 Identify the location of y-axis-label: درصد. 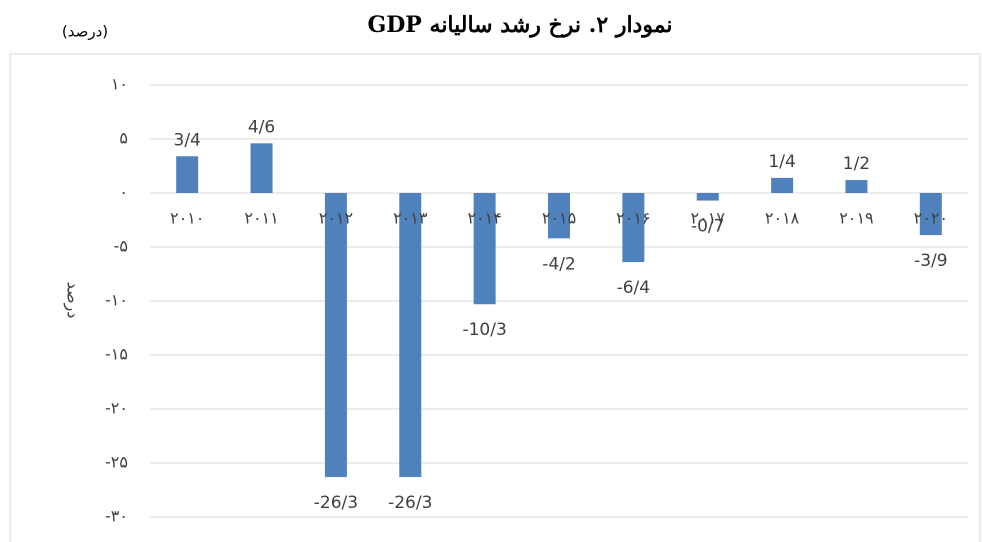
(73, 300).